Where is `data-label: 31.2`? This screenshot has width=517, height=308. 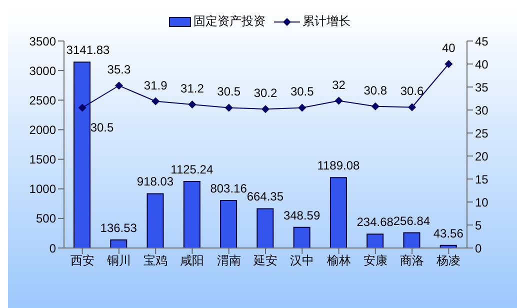 data-label: 31.2 is located at coordinates (192, 88).